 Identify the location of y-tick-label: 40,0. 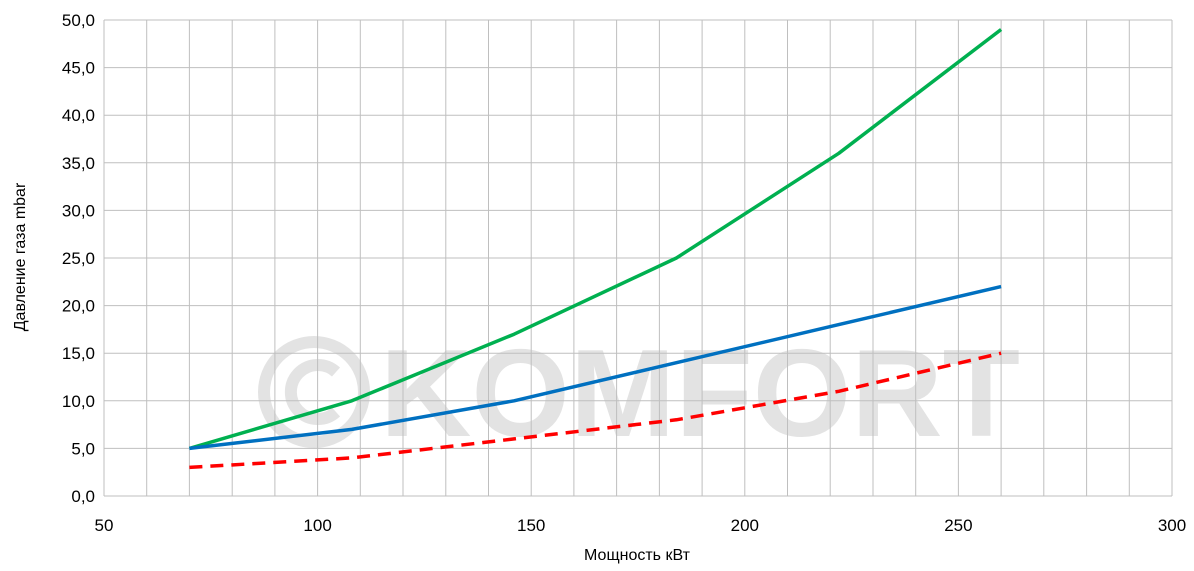
(78, 115).